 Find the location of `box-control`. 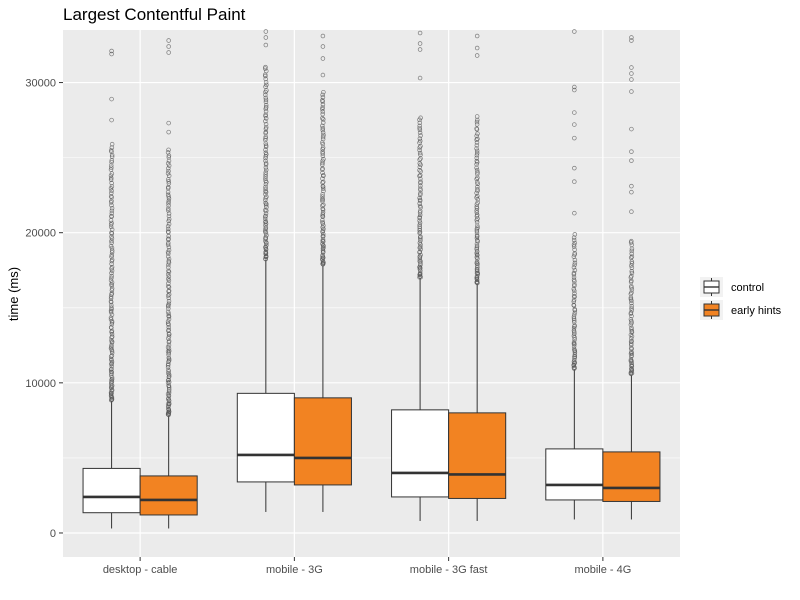

box-control is located at coordinates (265, 270).